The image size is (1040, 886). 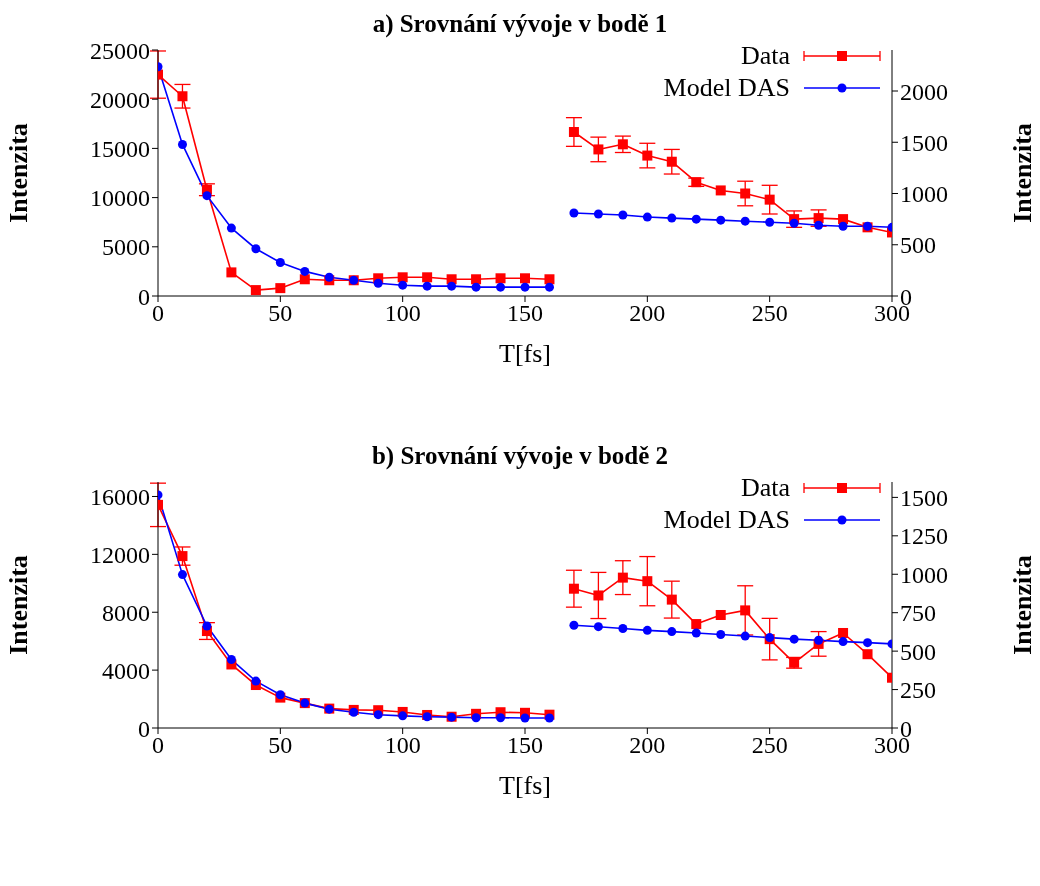 What do you see at coordinates (918, 690) in the screenshot?
I see `y2-tick-label: 250` at bounding box center [918, 690].